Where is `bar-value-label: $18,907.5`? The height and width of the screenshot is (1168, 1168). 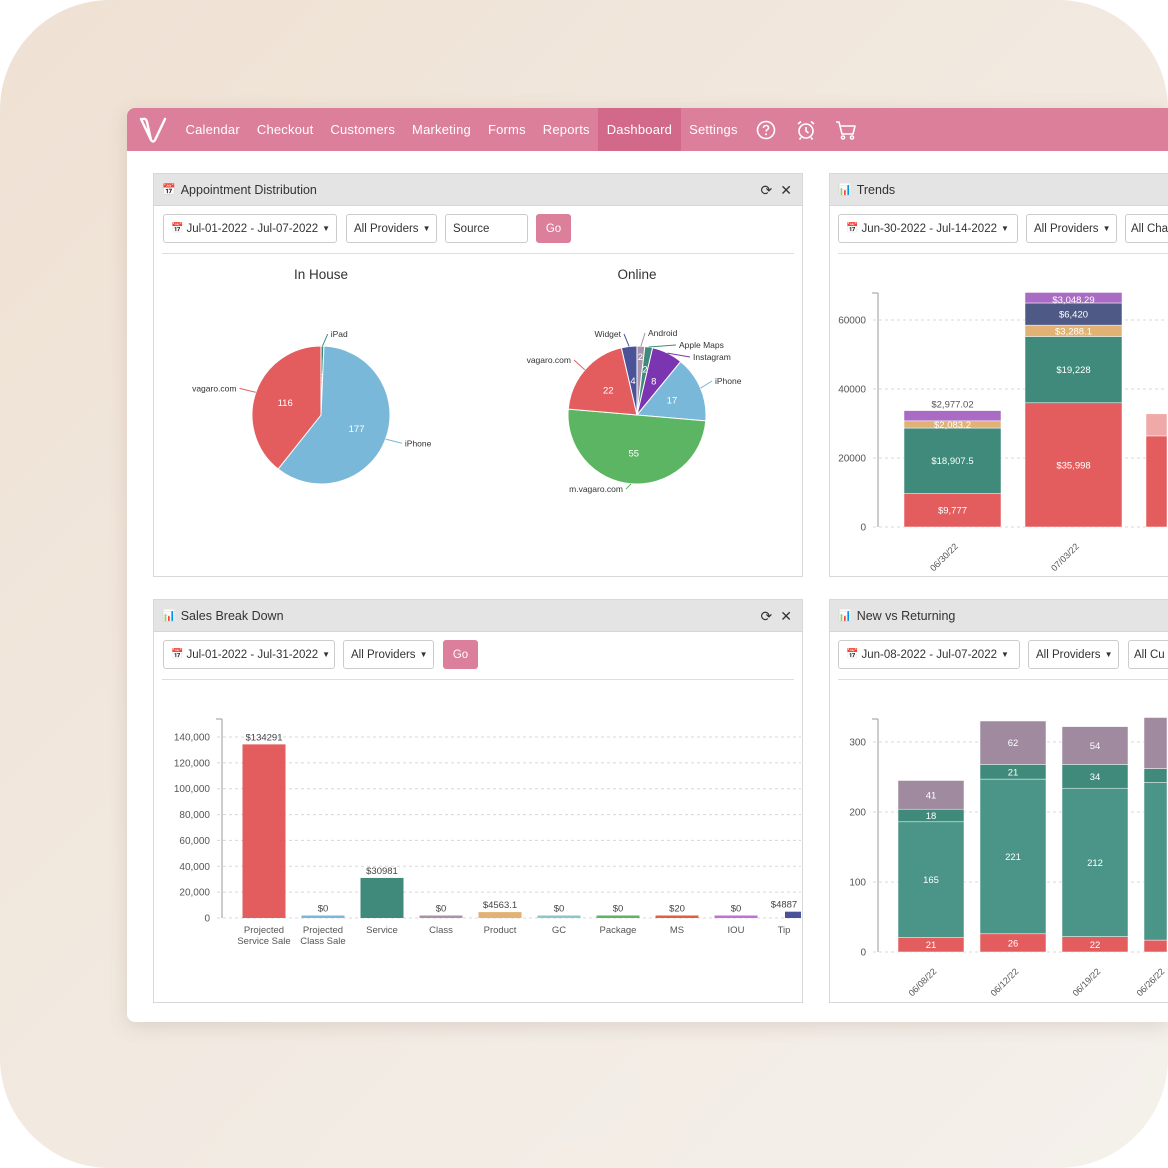 bar-value-label: $18,907.5 is located at coordinates (952, 461).